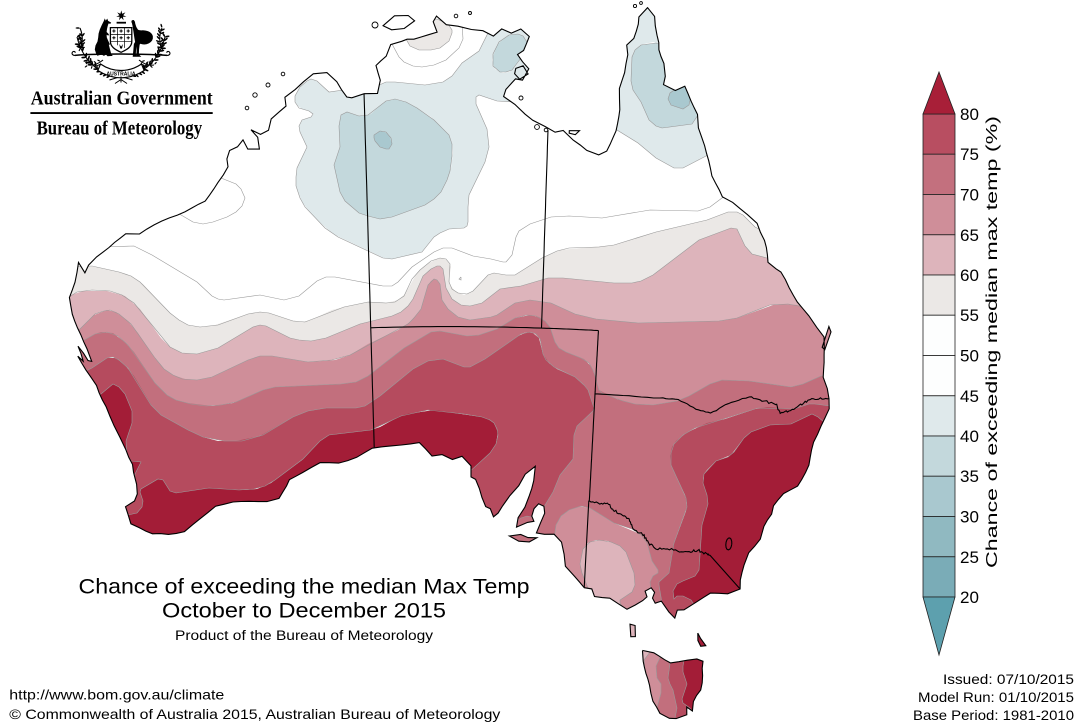  Describe the element at coordinates (121, 74) in the screenshot. I see `svg-text: AUSTRALIA` at that location.